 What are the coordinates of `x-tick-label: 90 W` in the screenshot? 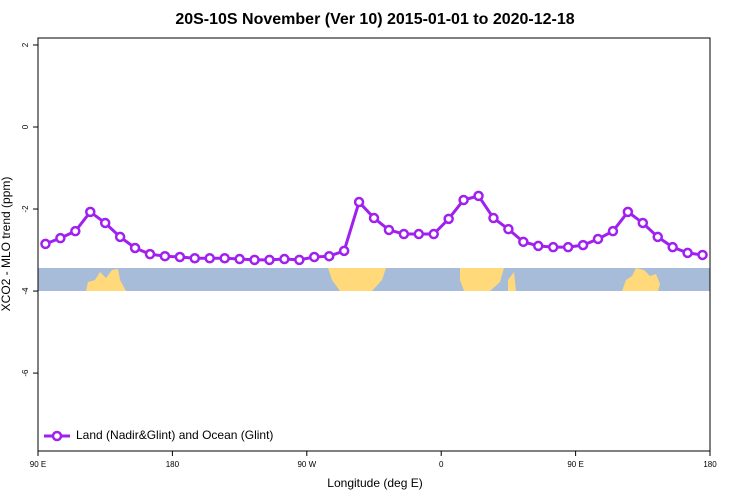 It's located at (306, 464).